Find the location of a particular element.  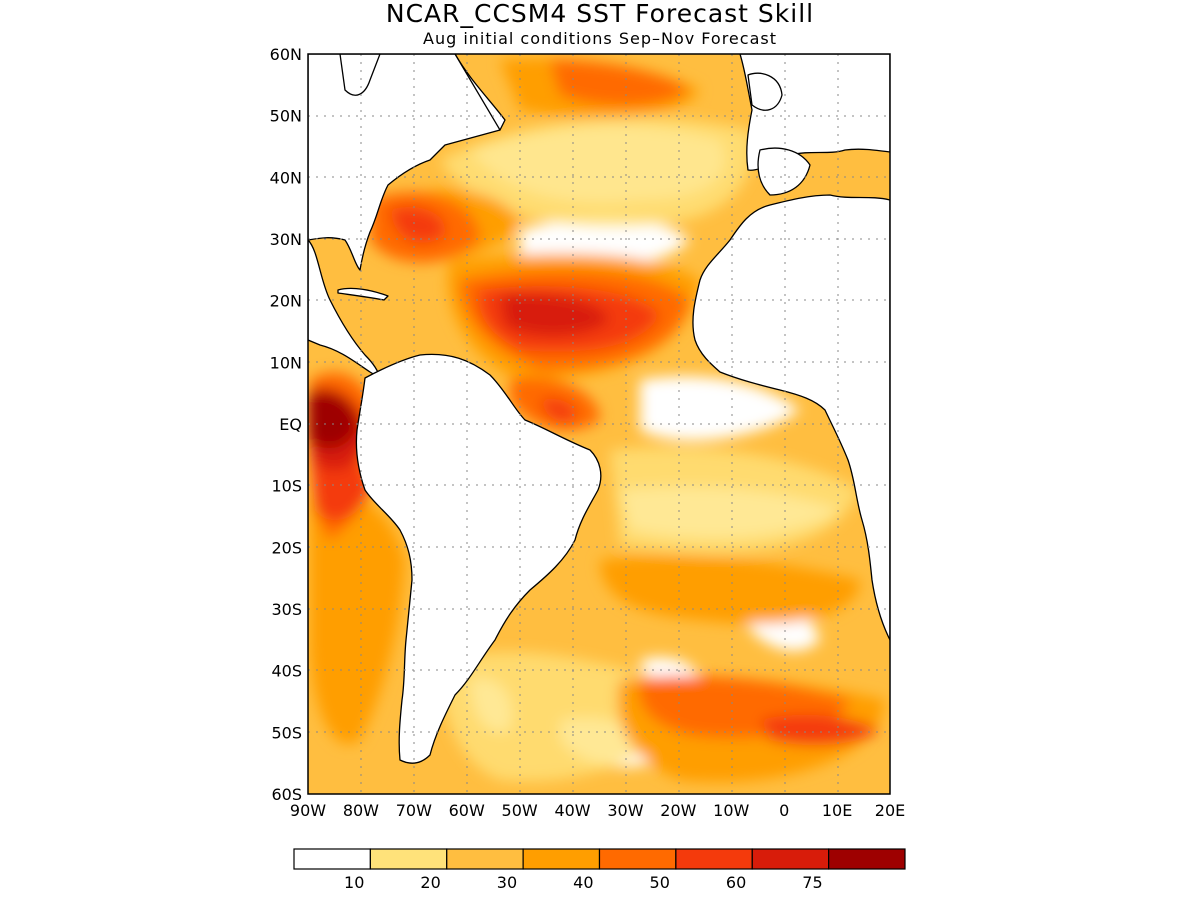

lon-tick-label: 60W is located at coordinates (467, 810).